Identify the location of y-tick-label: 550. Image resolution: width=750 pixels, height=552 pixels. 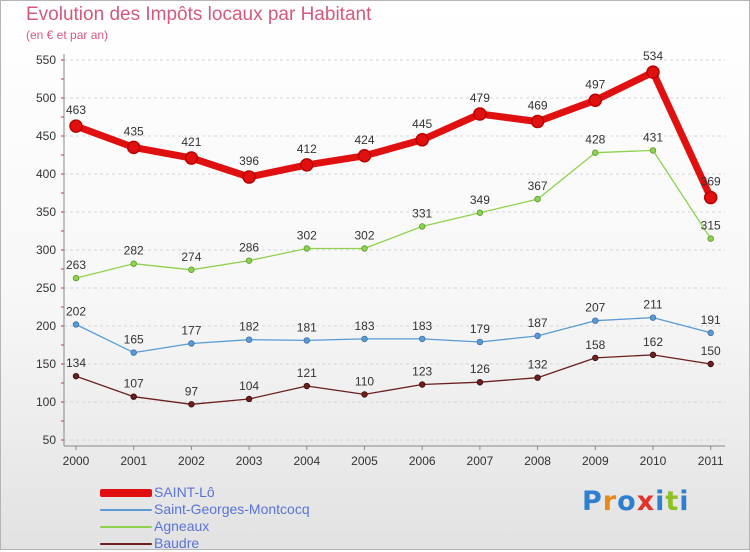
(46, 60).